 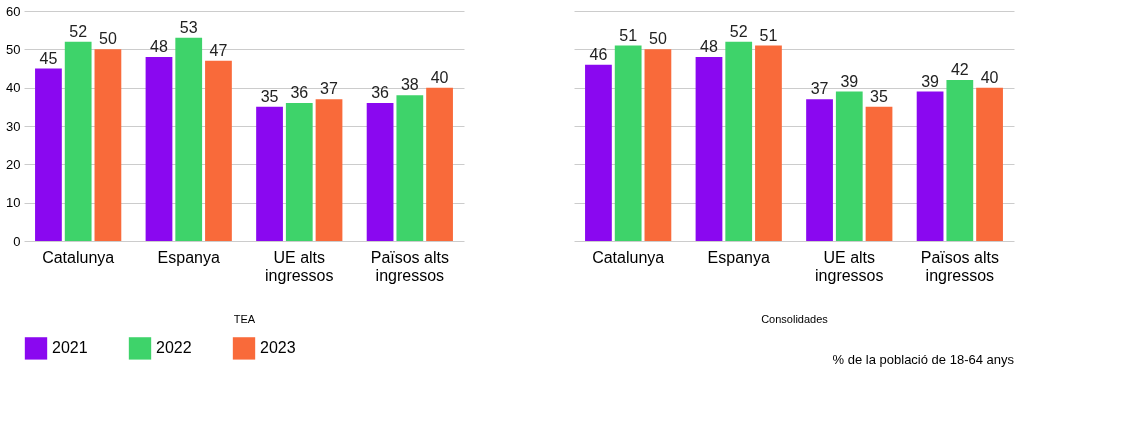 What do you see at coordinates (244, 318) in the screenshot?
I see `x-axis-title: TEA` at bounding box center [244, 318].